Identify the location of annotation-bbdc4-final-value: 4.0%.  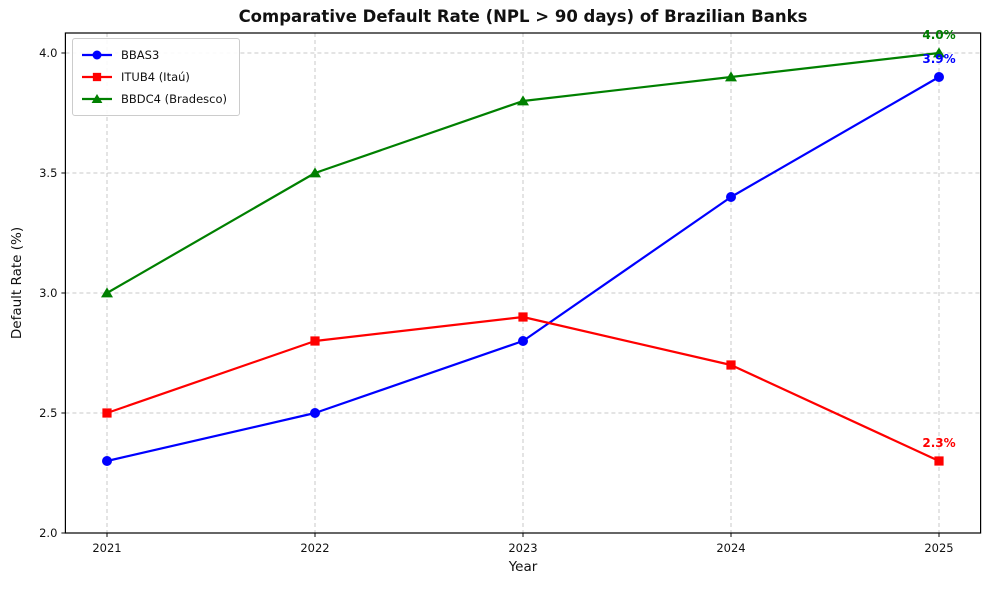
(939, 34).